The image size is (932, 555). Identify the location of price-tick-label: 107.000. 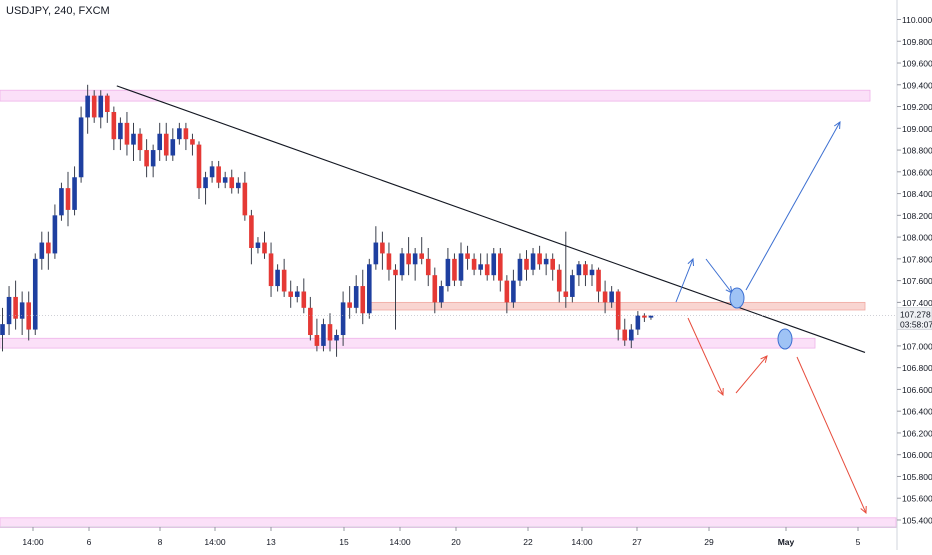
(917, 346).